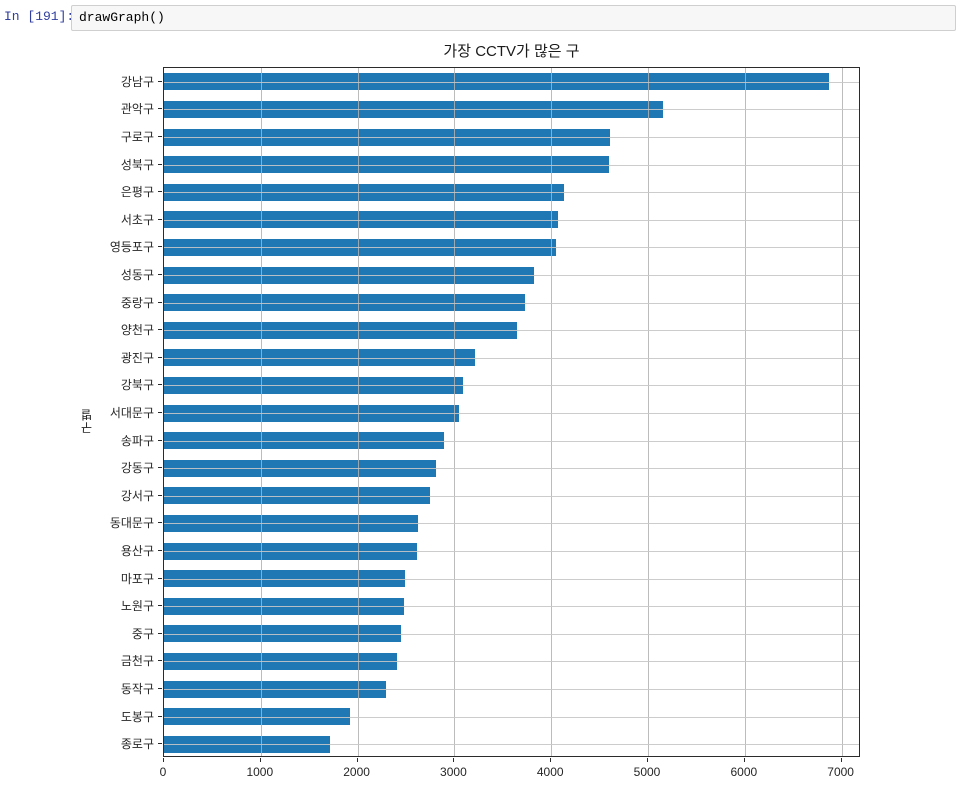 The image size is (961, 785). Describe the element at coordinates (137, 109) in the screenshot. I see `y-tick-label: 관악구` at that location.